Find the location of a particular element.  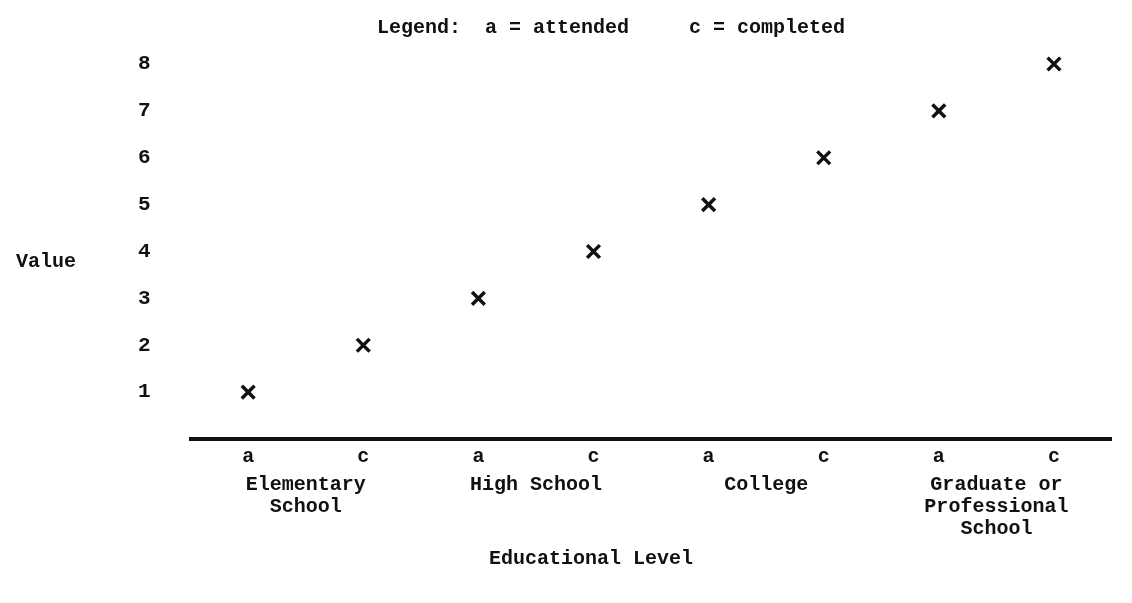

text: College is located at coordinates (766, 485).